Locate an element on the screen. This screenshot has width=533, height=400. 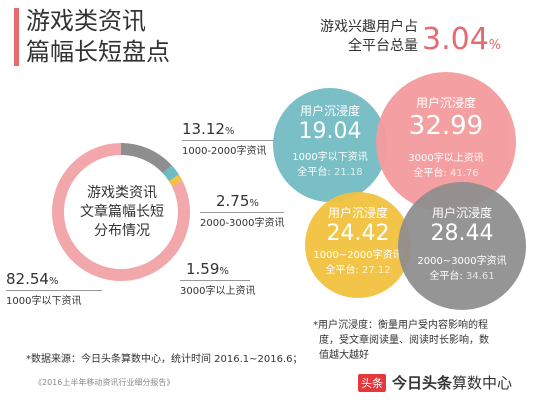
label-under-1000-desc: 1000字以下资讯 is located at coordinates (44, 301).